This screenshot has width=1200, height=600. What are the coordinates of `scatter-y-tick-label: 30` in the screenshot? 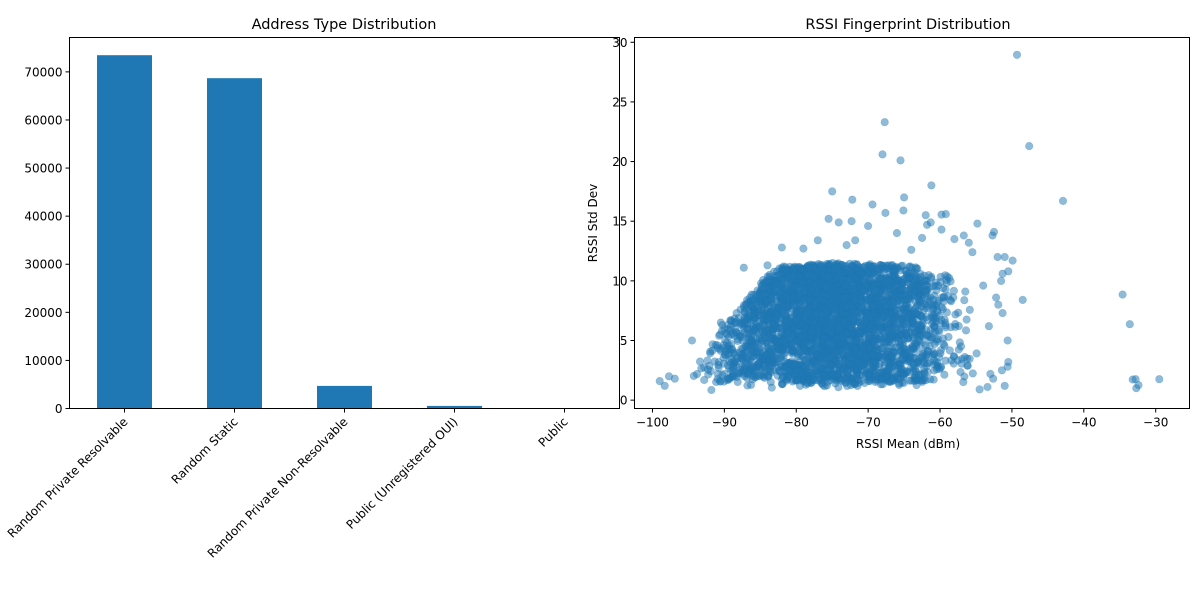 It's located at (619, 43).